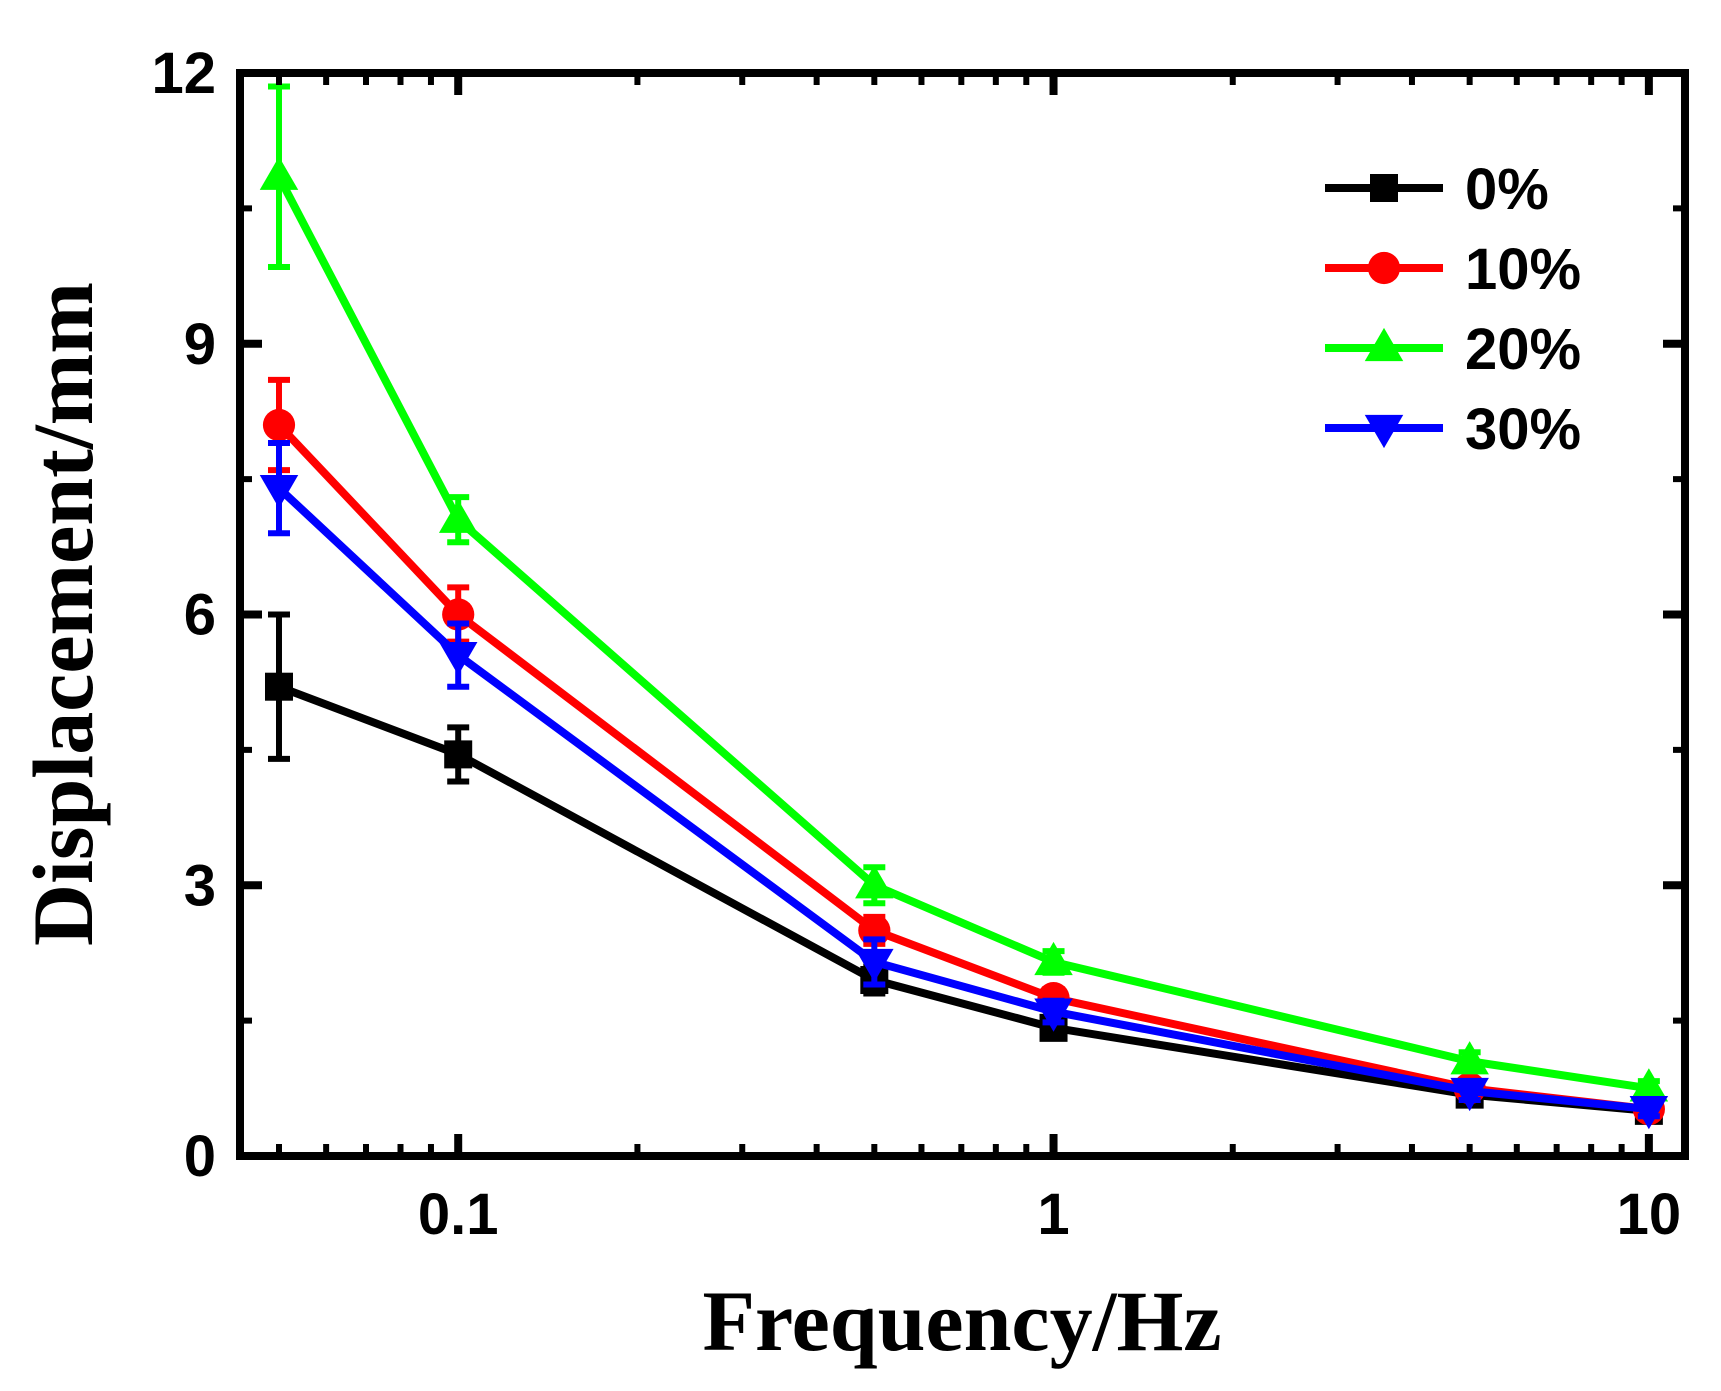  I want to click on x-tick-label: 10, so click(1649, 1214).